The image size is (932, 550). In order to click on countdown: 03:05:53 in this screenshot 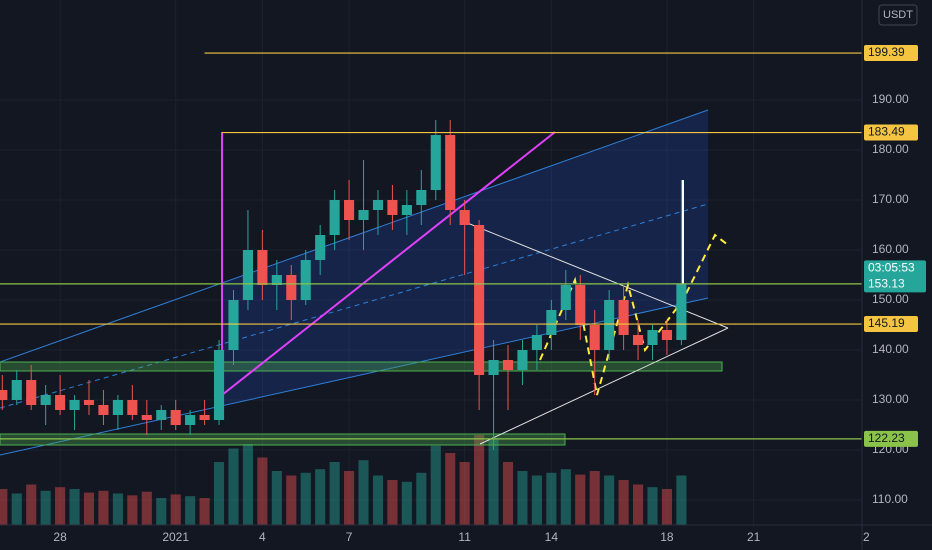, I will do `click(891, 268)`.